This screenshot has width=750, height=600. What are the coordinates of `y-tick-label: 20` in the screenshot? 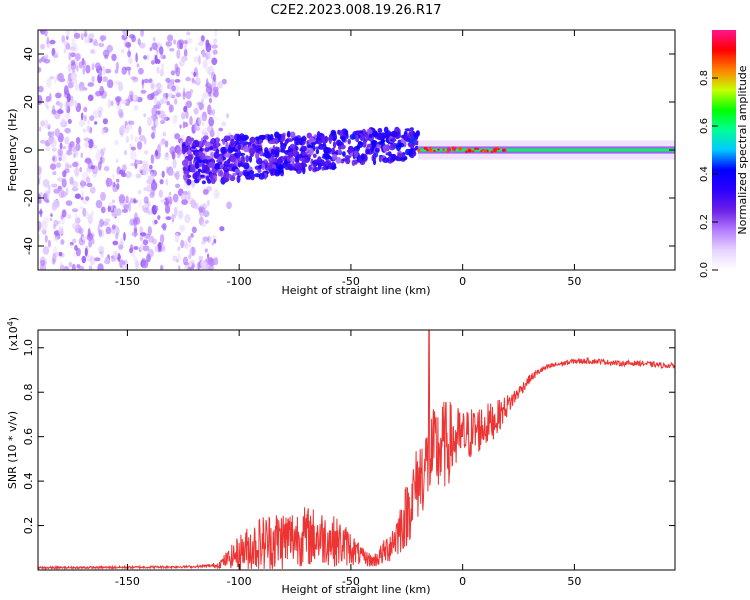 It's located at (28, 102).